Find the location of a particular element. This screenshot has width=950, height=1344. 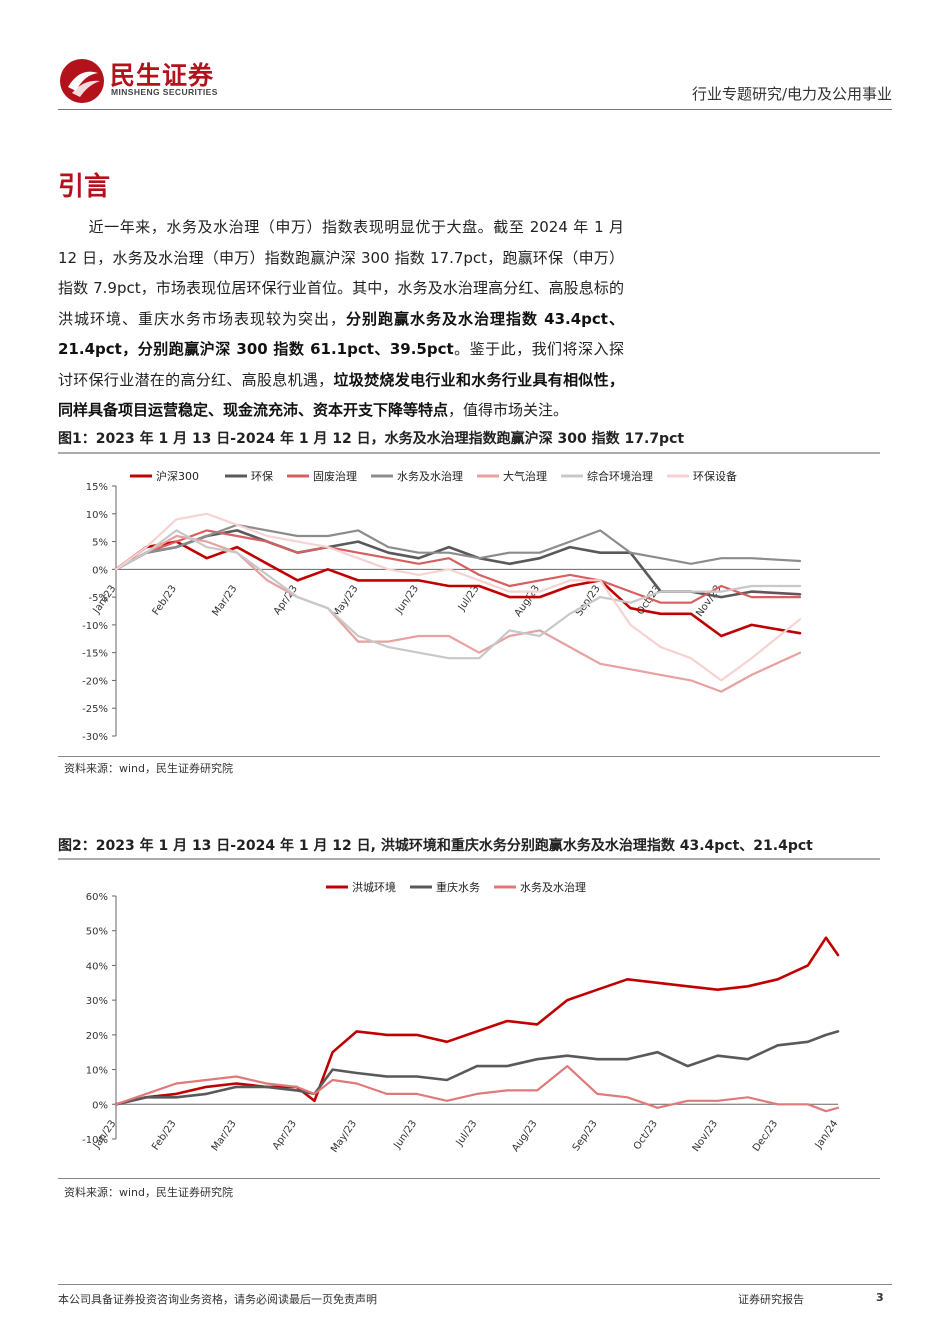

chart1-x-tick-label: Nov/23 is located at coordinates (708, 600).